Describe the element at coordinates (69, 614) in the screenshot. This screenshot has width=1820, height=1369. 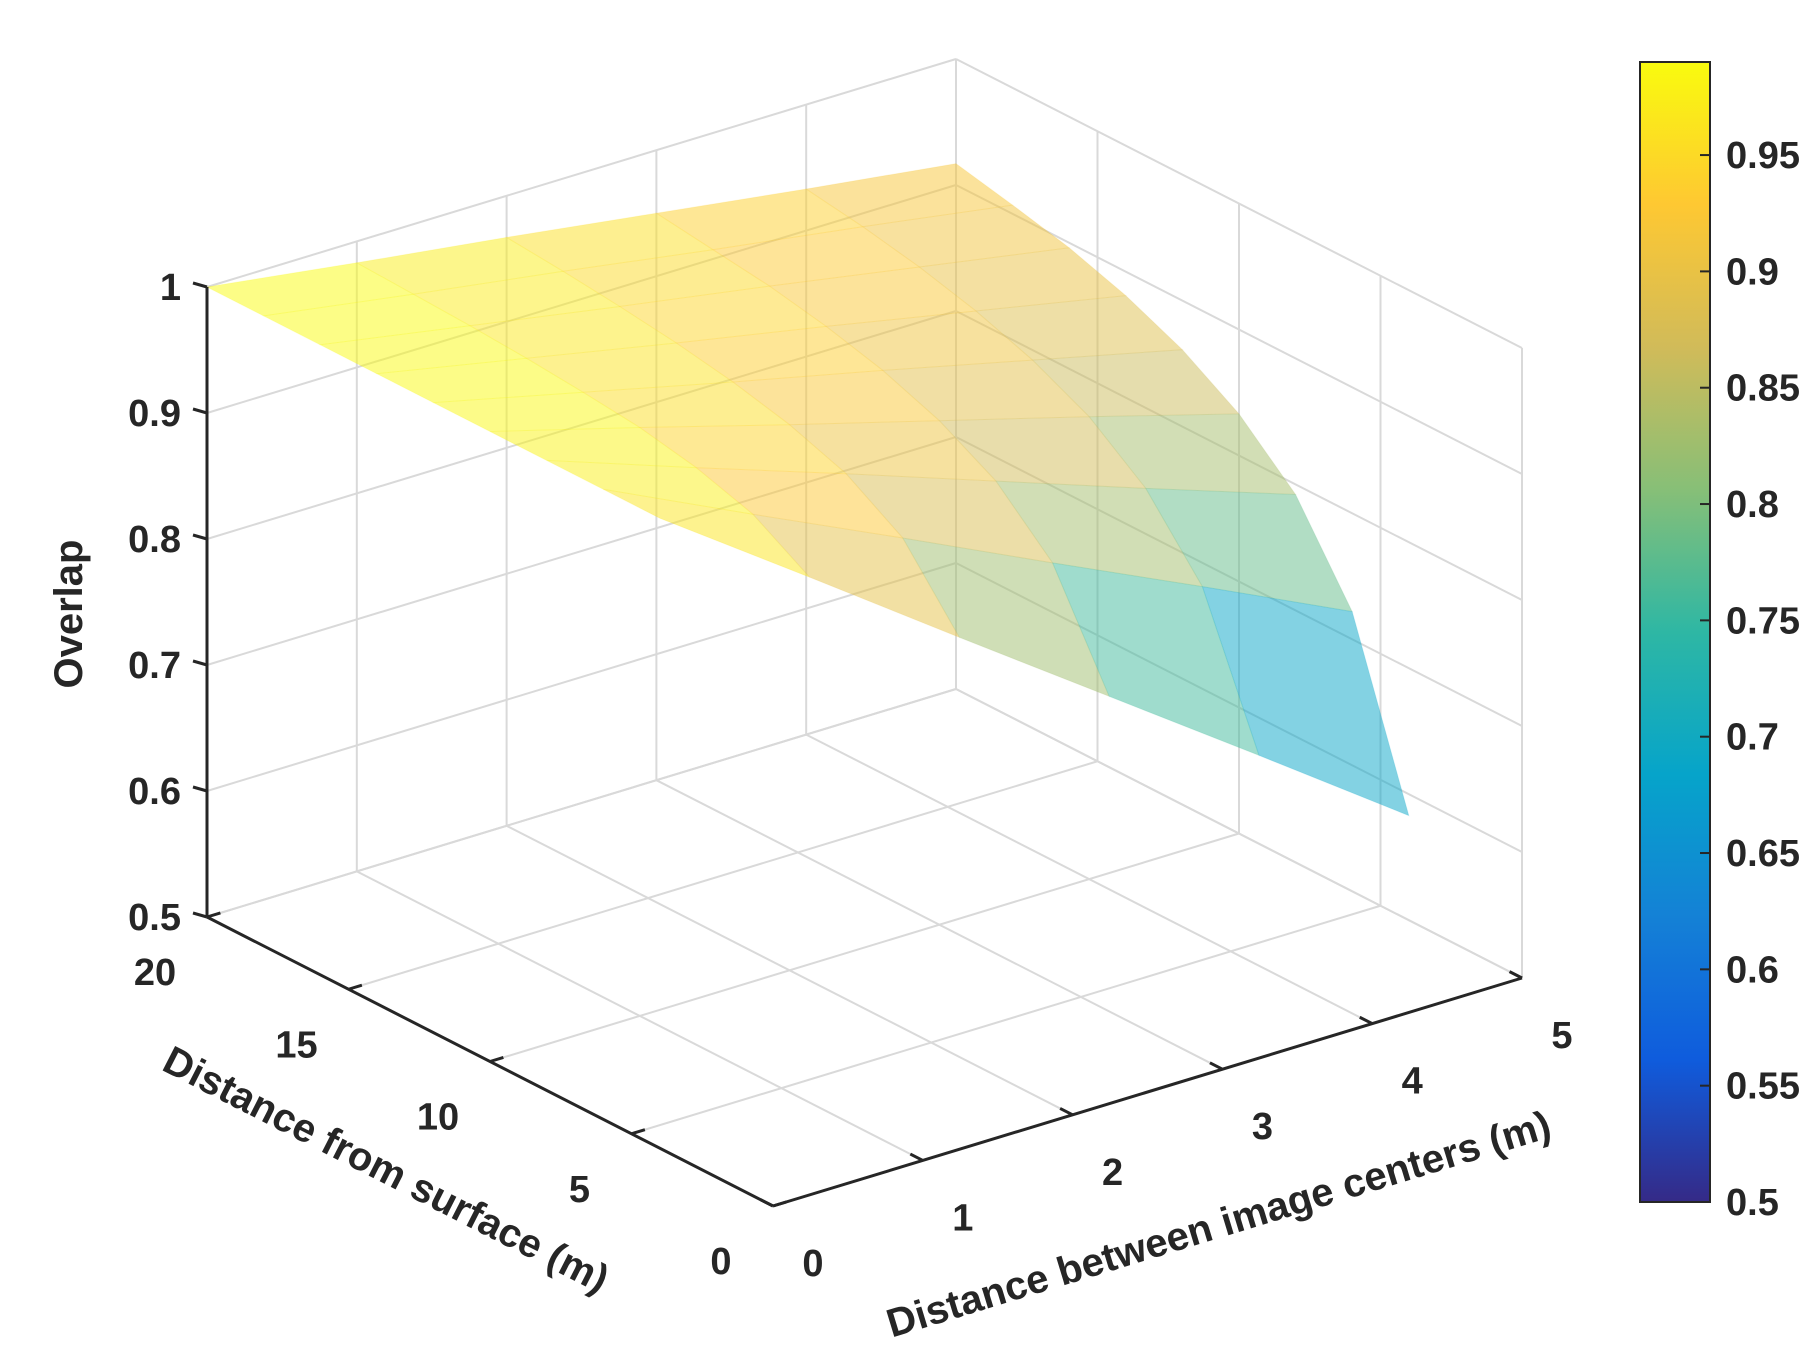
I see `z-axis-title: Overlap` at that location.